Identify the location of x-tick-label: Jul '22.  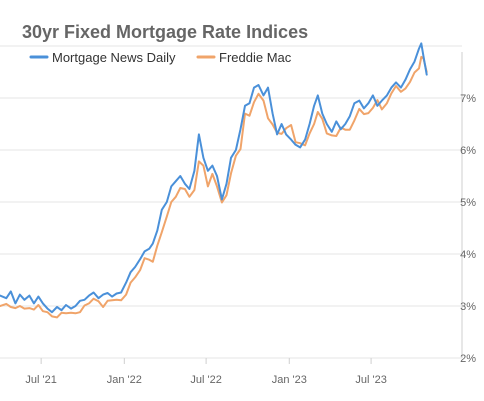
(205, 380).